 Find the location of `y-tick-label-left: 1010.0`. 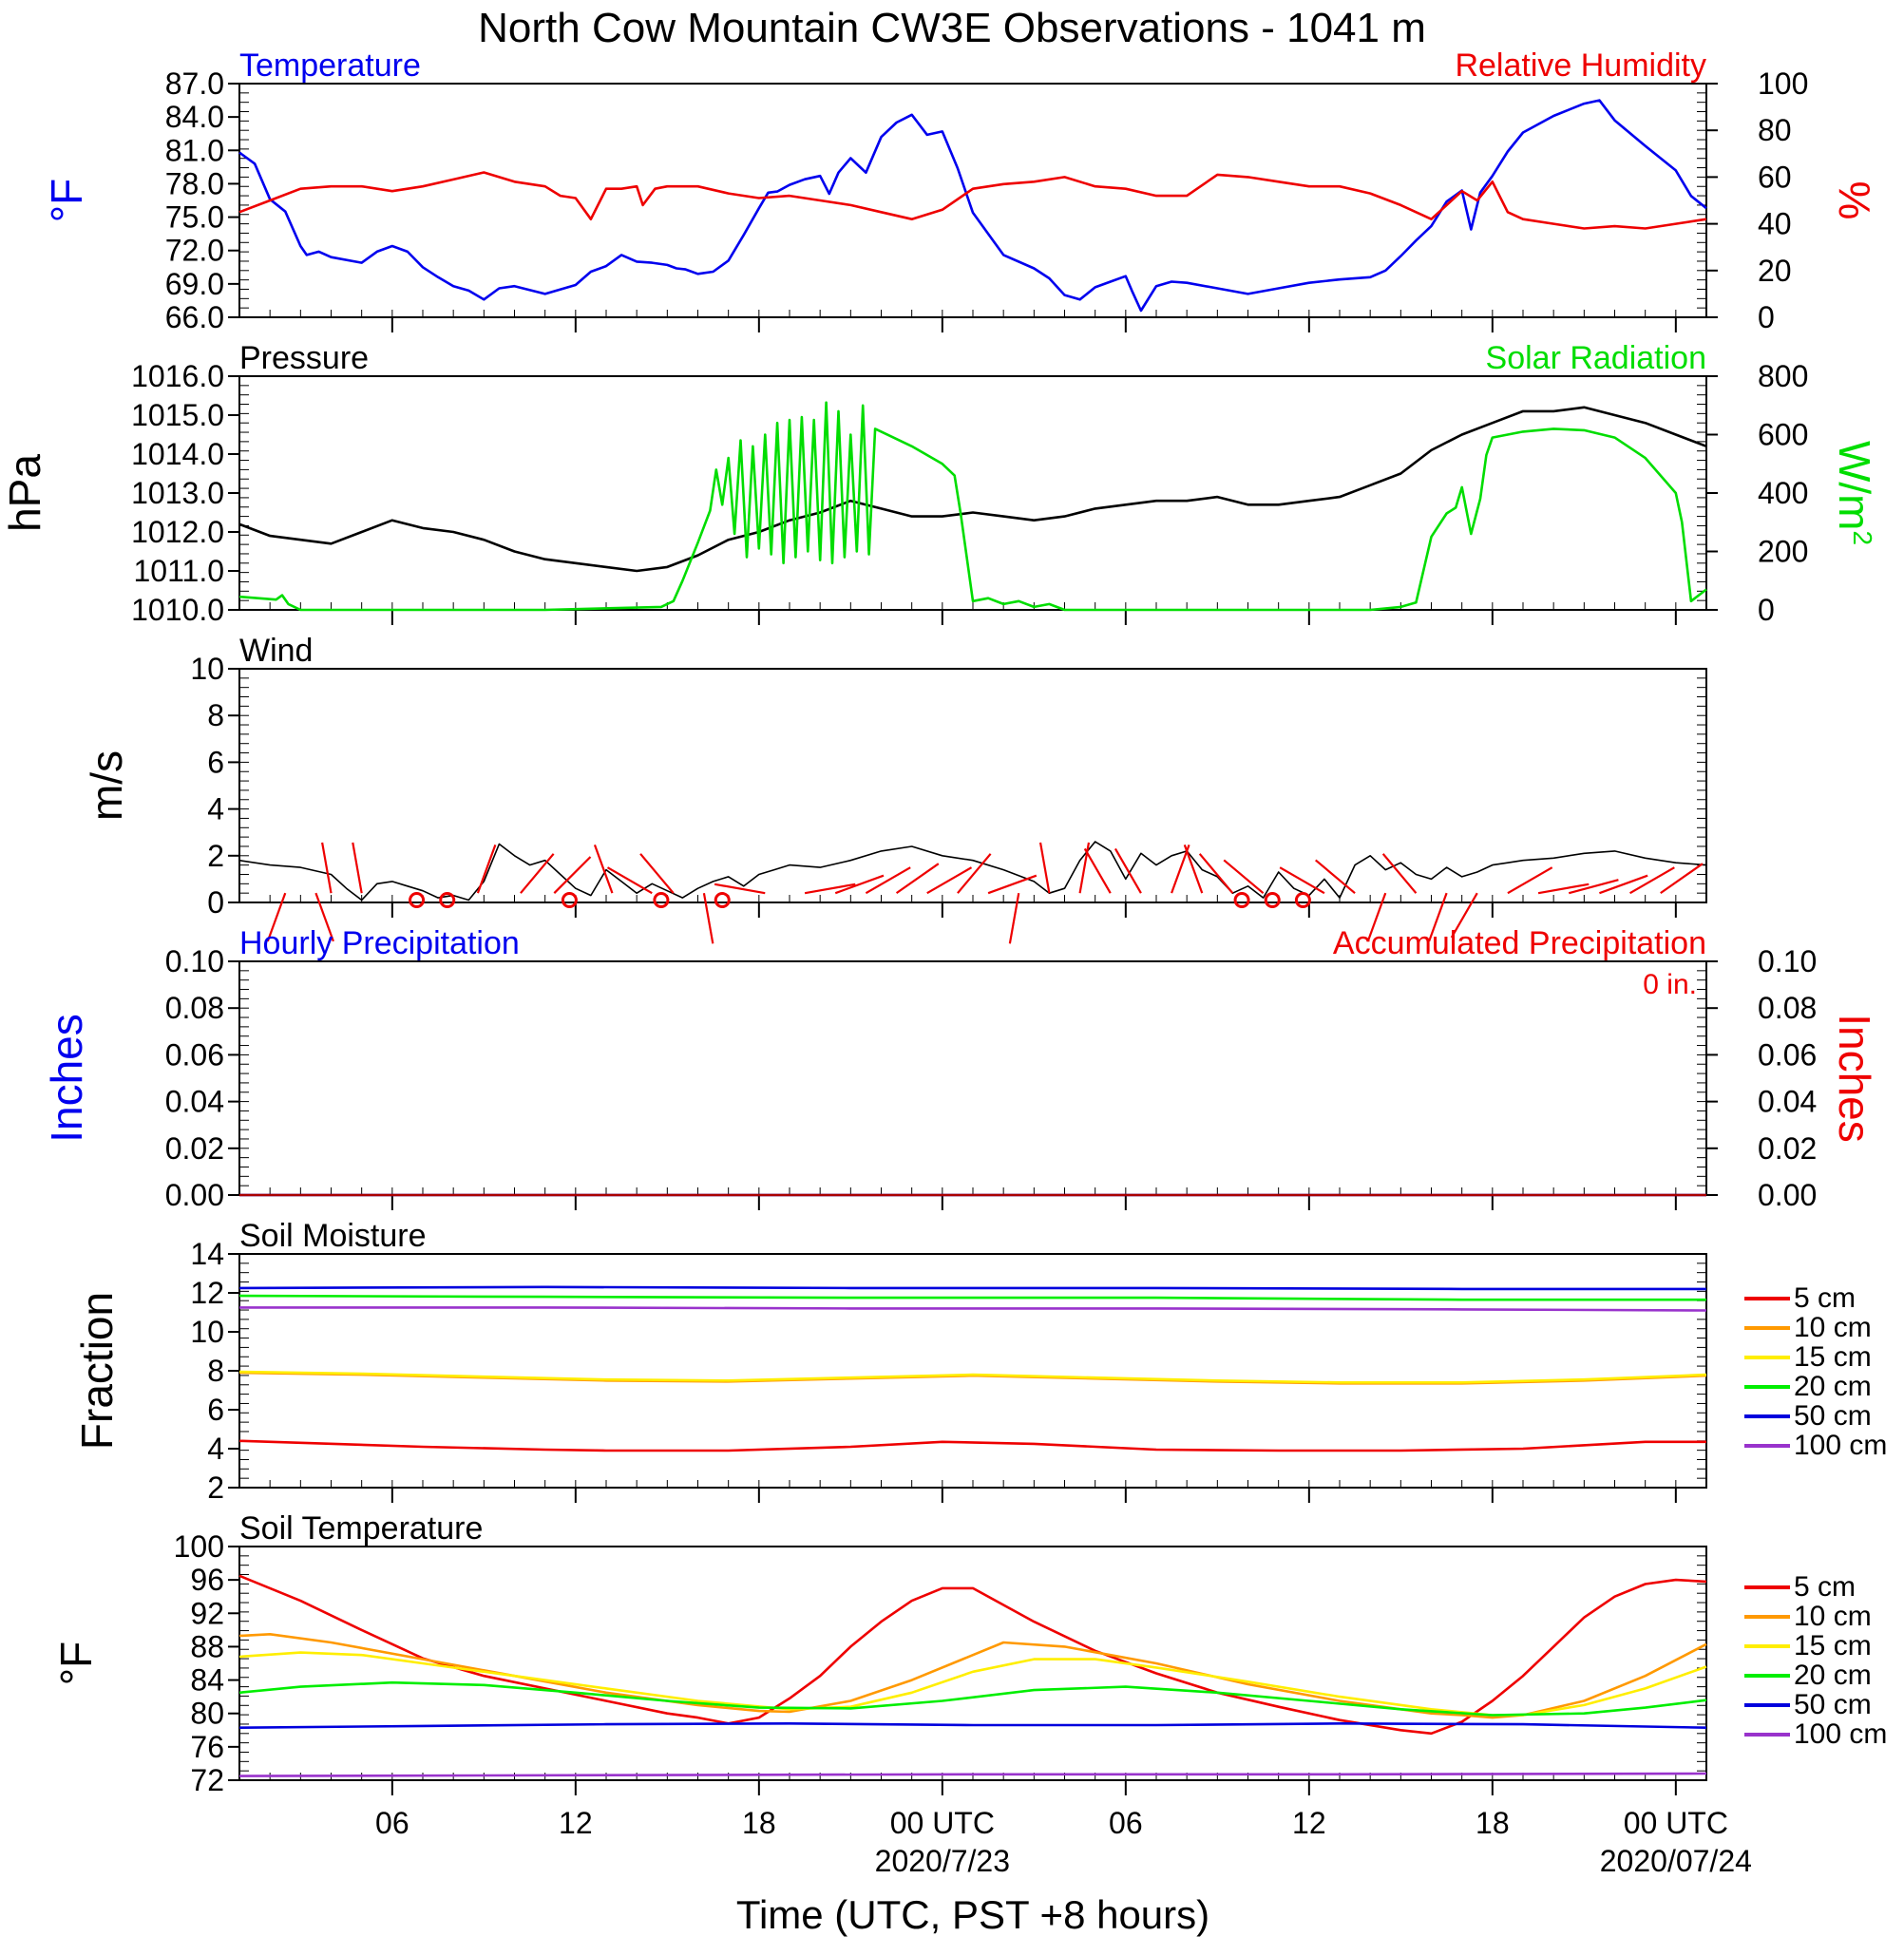

y-tick-label-left: 1010.0 is located at coordinates (178, 610).